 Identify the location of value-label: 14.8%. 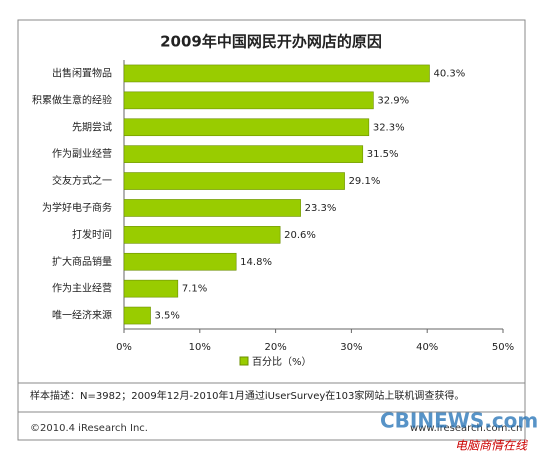
(256, 262).